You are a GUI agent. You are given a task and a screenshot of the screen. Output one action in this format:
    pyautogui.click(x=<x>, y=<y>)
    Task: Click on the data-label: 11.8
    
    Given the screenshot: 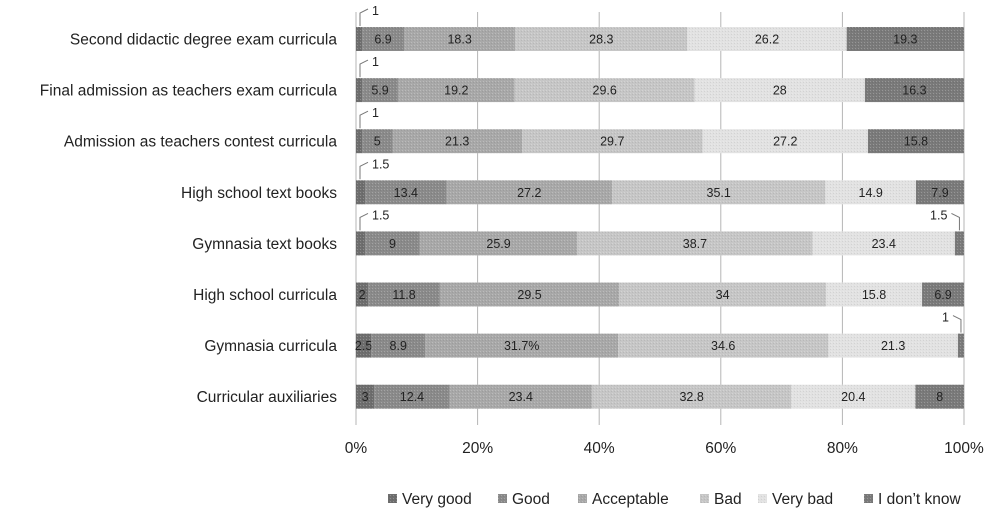 What is the action you would take?
    pyautogui.click(x=403, y=295)
    